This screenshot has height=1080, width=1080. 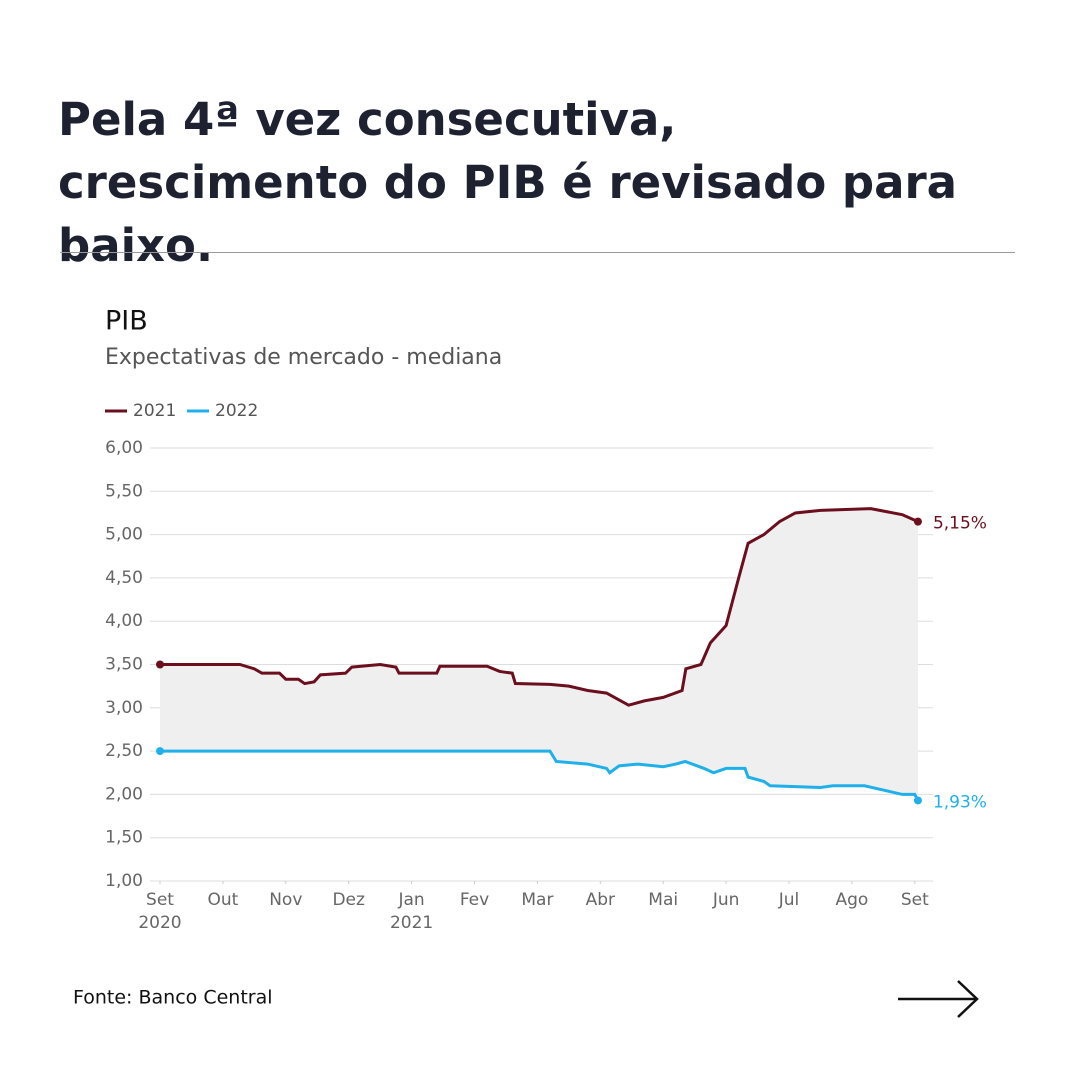 I want to click on x-tick-label: Ago, so click(x=851, y=900).